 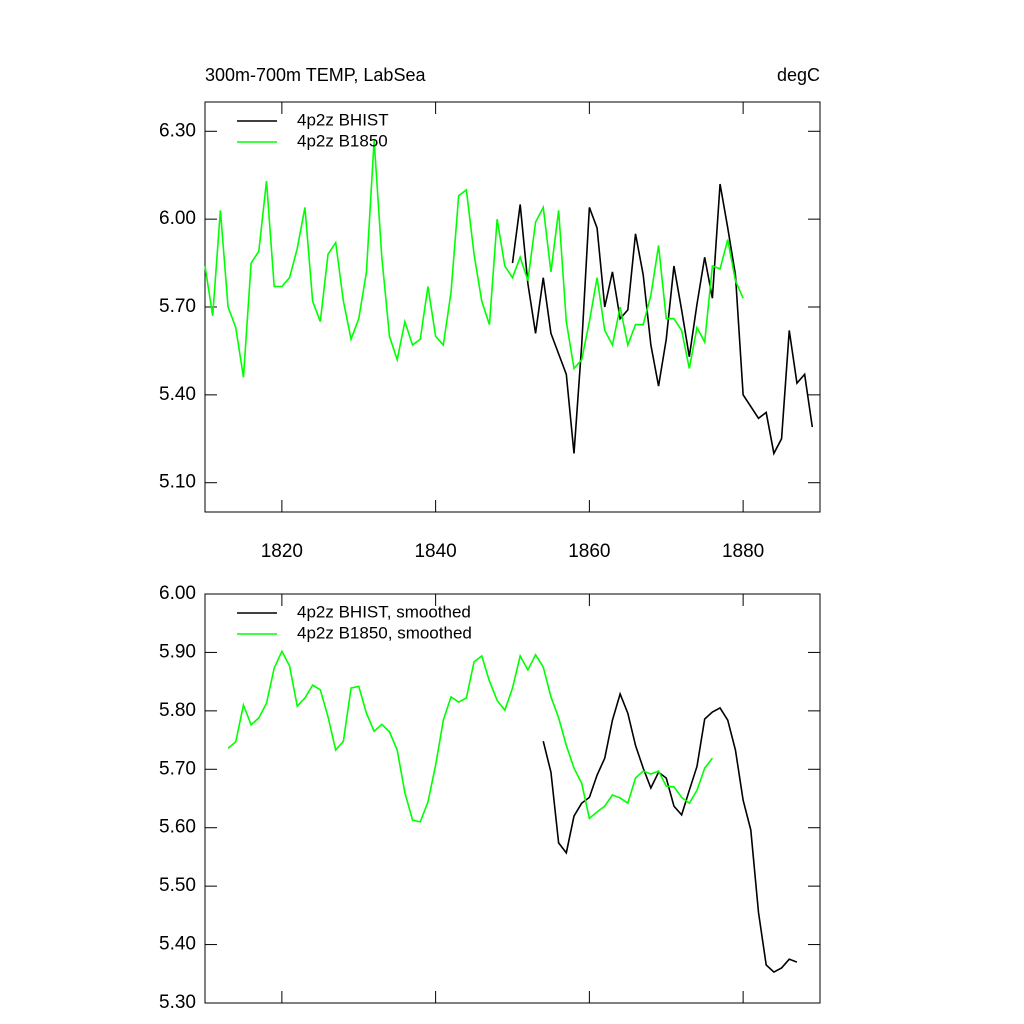 What do you see at coordinates (177, 710) in the screenshot?
I see `y-tick-label: 5.80` at bounding box center [177, 710].